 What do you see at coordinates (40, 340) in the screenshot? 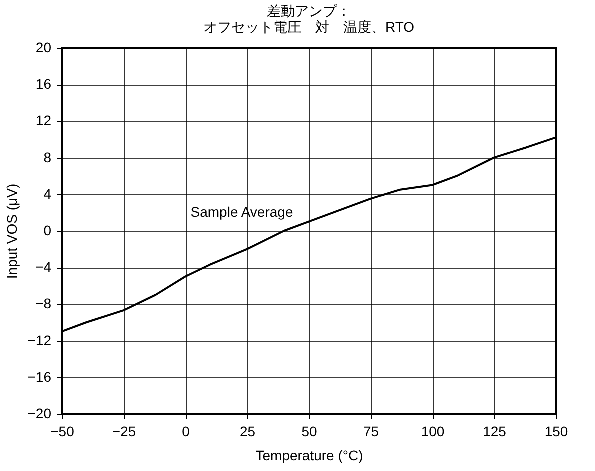
I see `y-tick-label: −12` at bounding box center [40, 340].